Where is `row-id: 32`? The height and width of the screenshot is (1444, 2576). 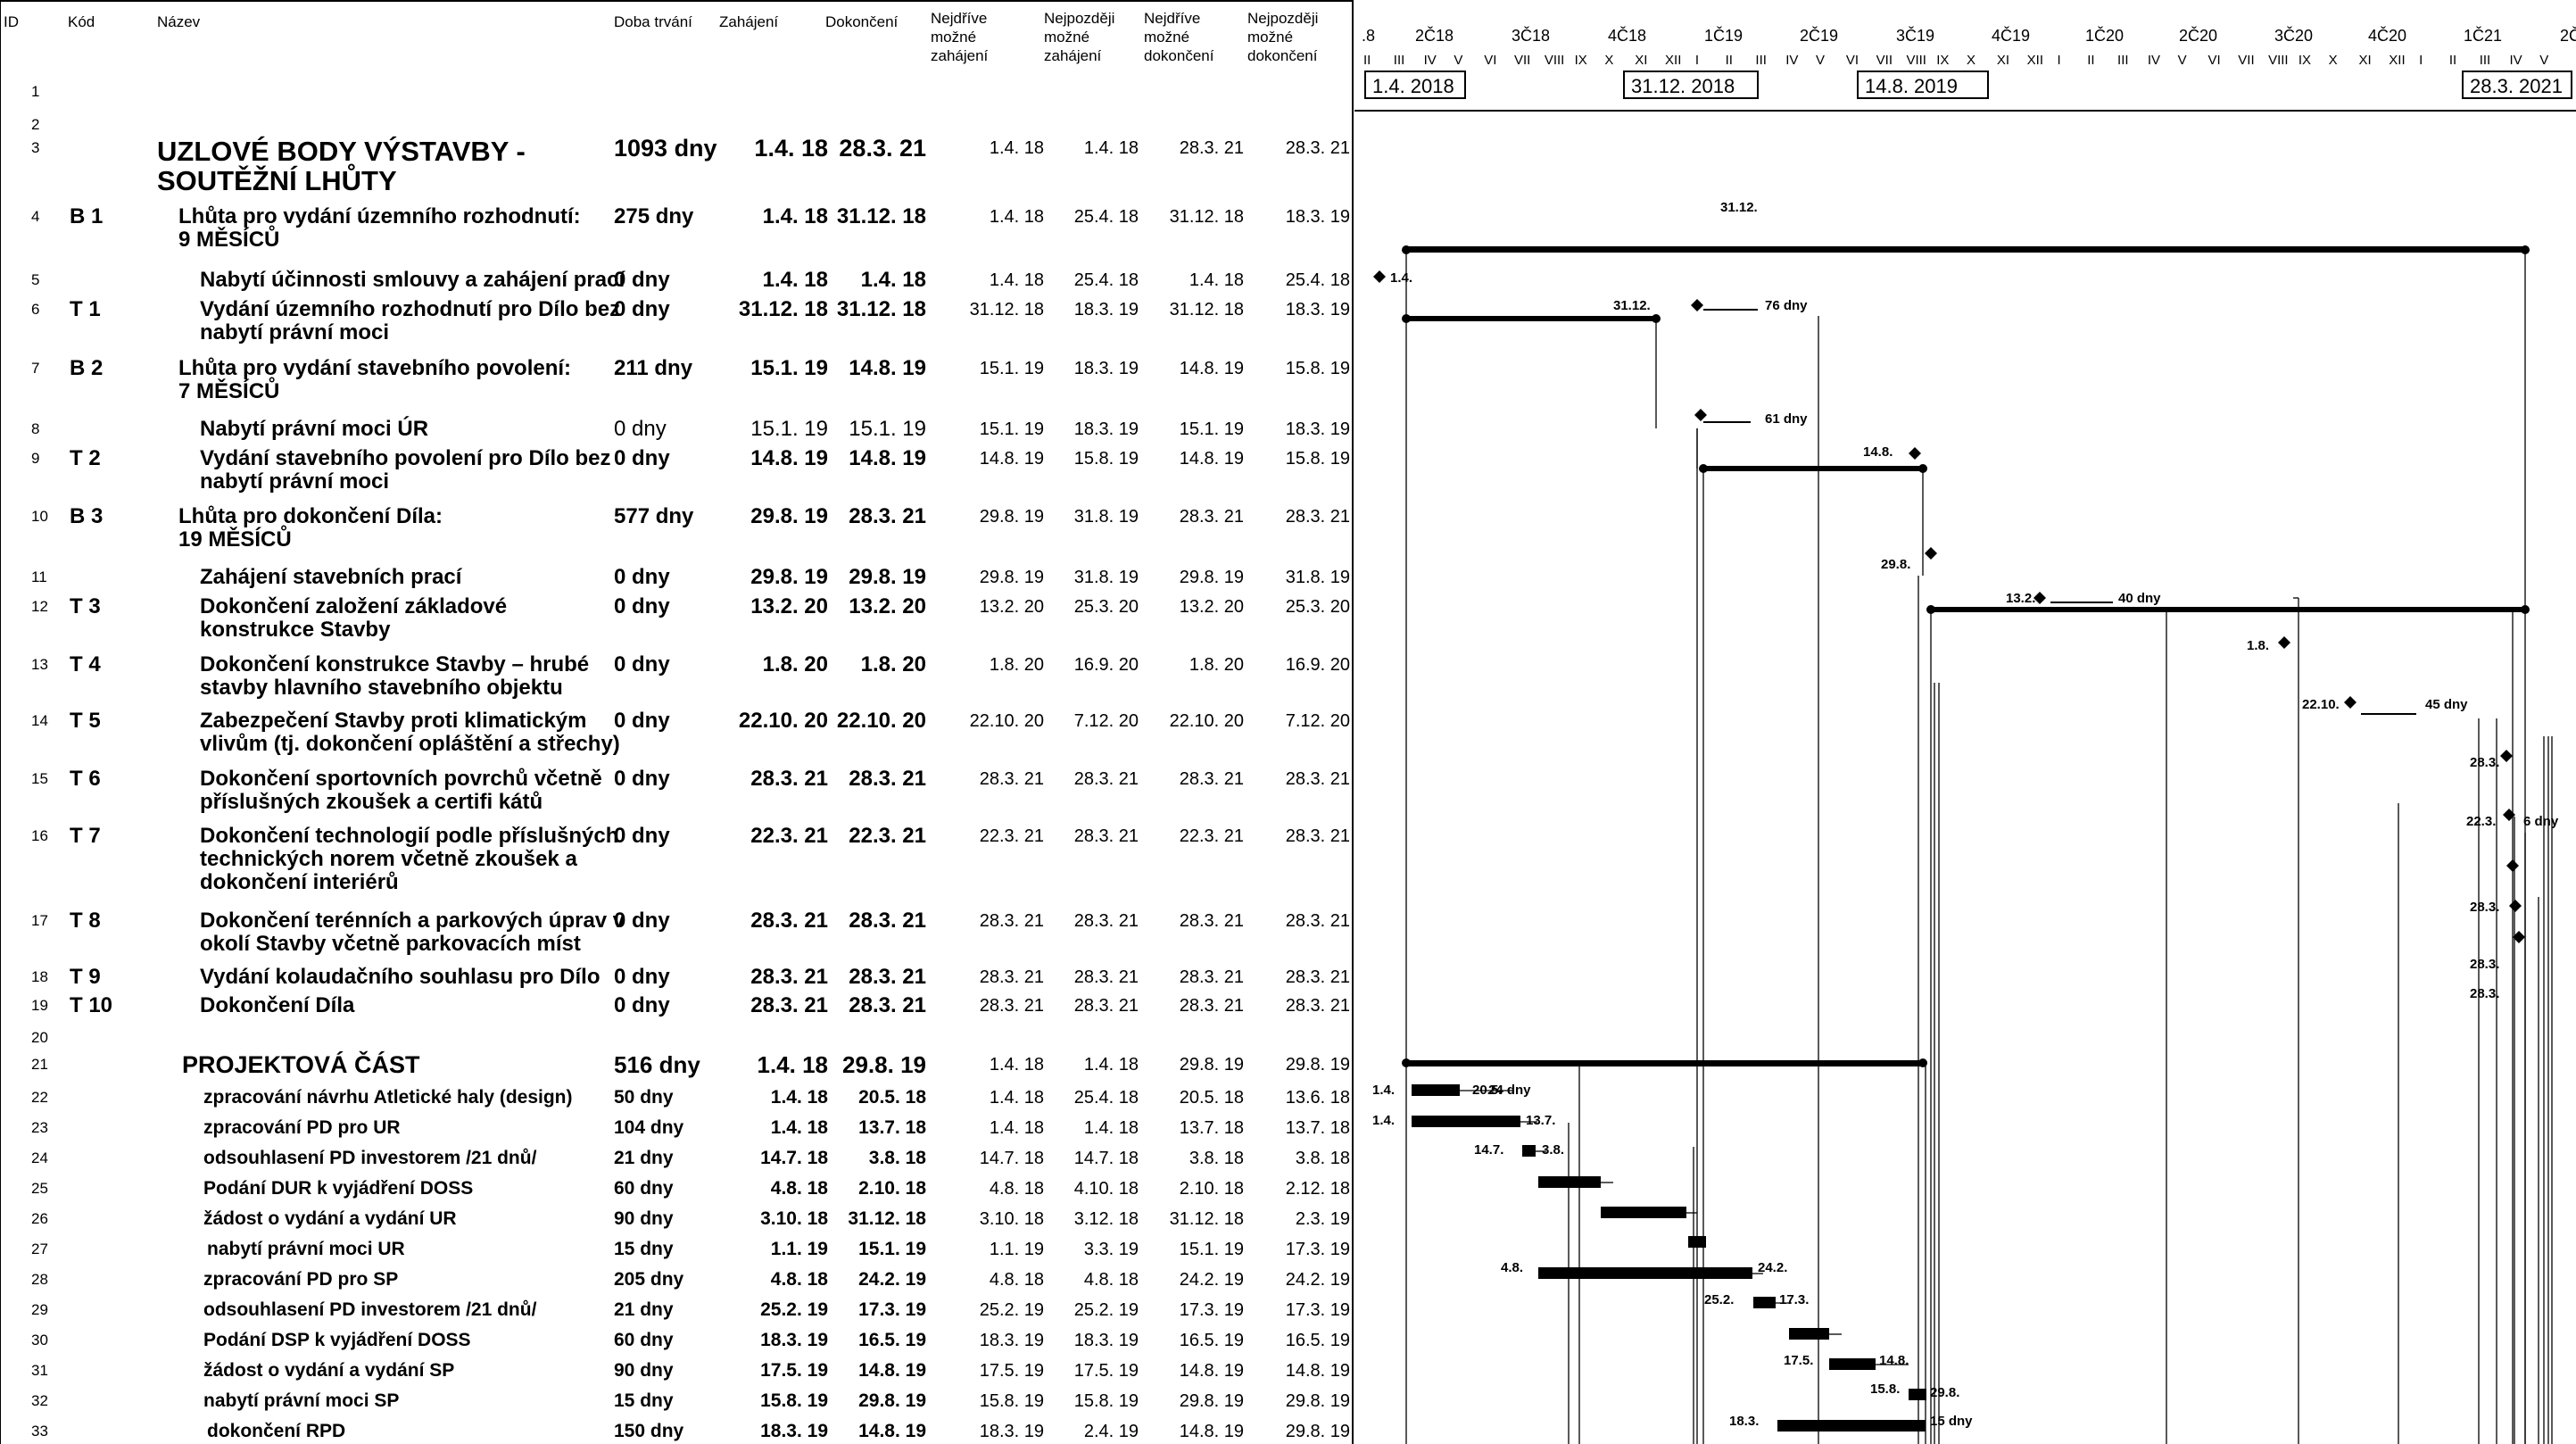
row-id: 32 is located at coordinates (39, 1401).